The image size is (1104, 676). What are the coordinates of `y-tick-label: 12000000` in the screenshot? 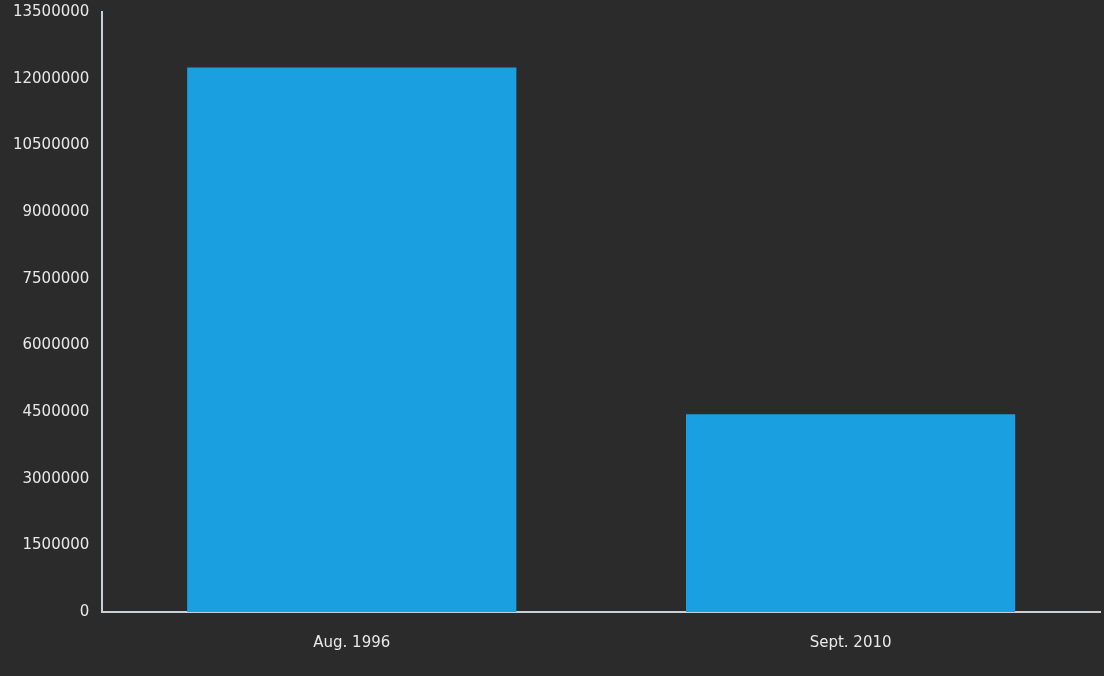 It's located at (51, 77).